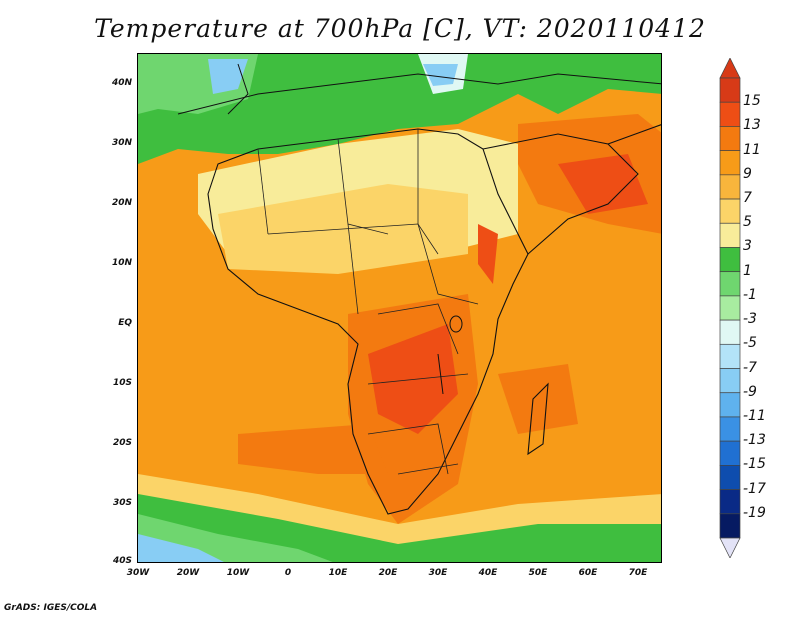 This screenshot has height=618, width=800. What do you see at coordinates (188, 573) in the screenshot?
I see `lon-label-20w: 20W` at bounding box center [188, 573].